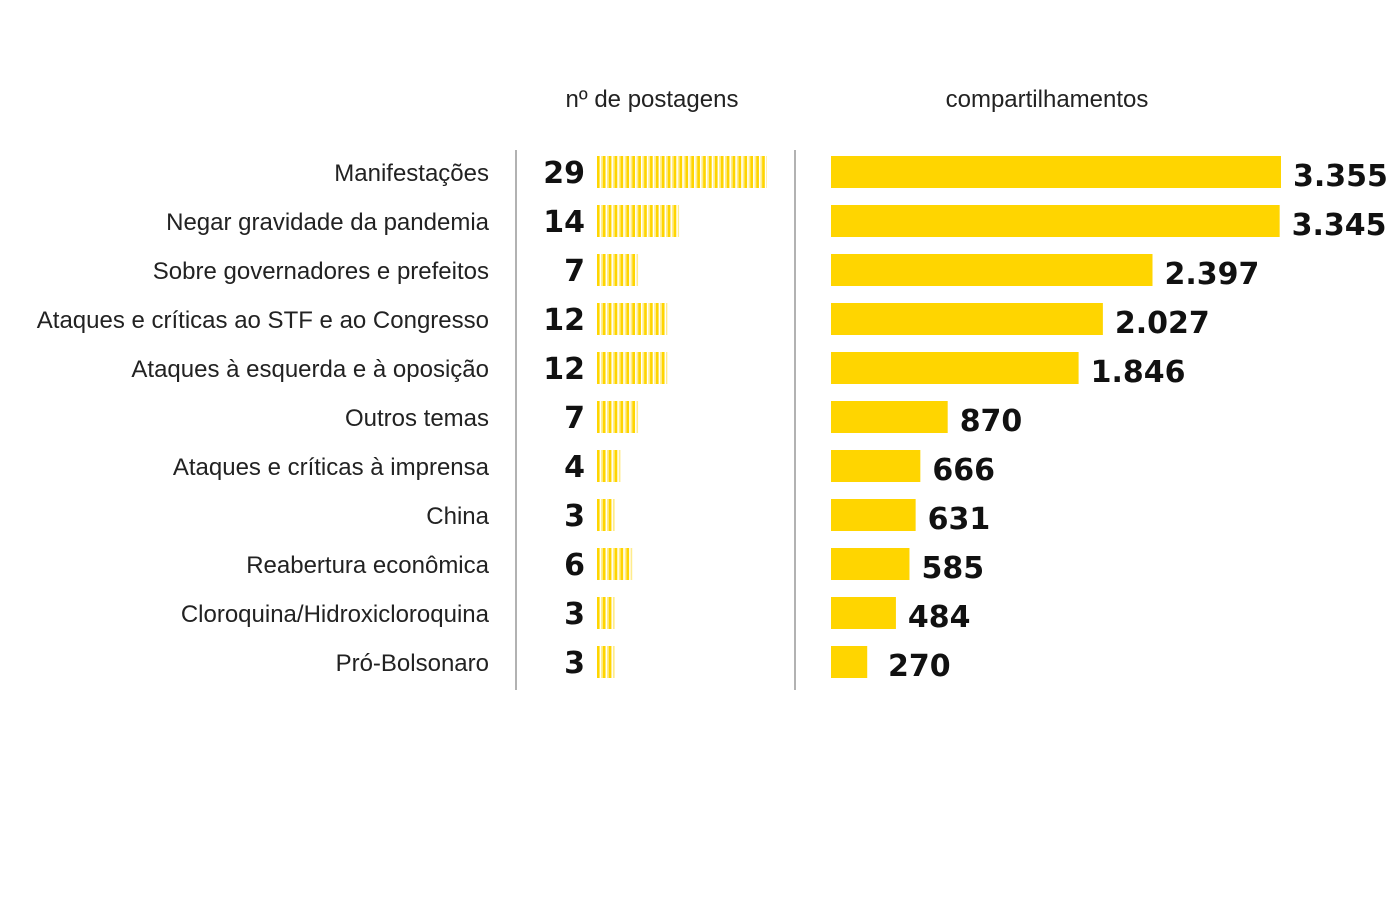 Image resolution: width=1400 pixels, height=900 pixels. Describe the element at coordinates (776, 224) in the screenshot. I see `chart-row: Negar gravidade da pandemia 14 3.345` at that location.